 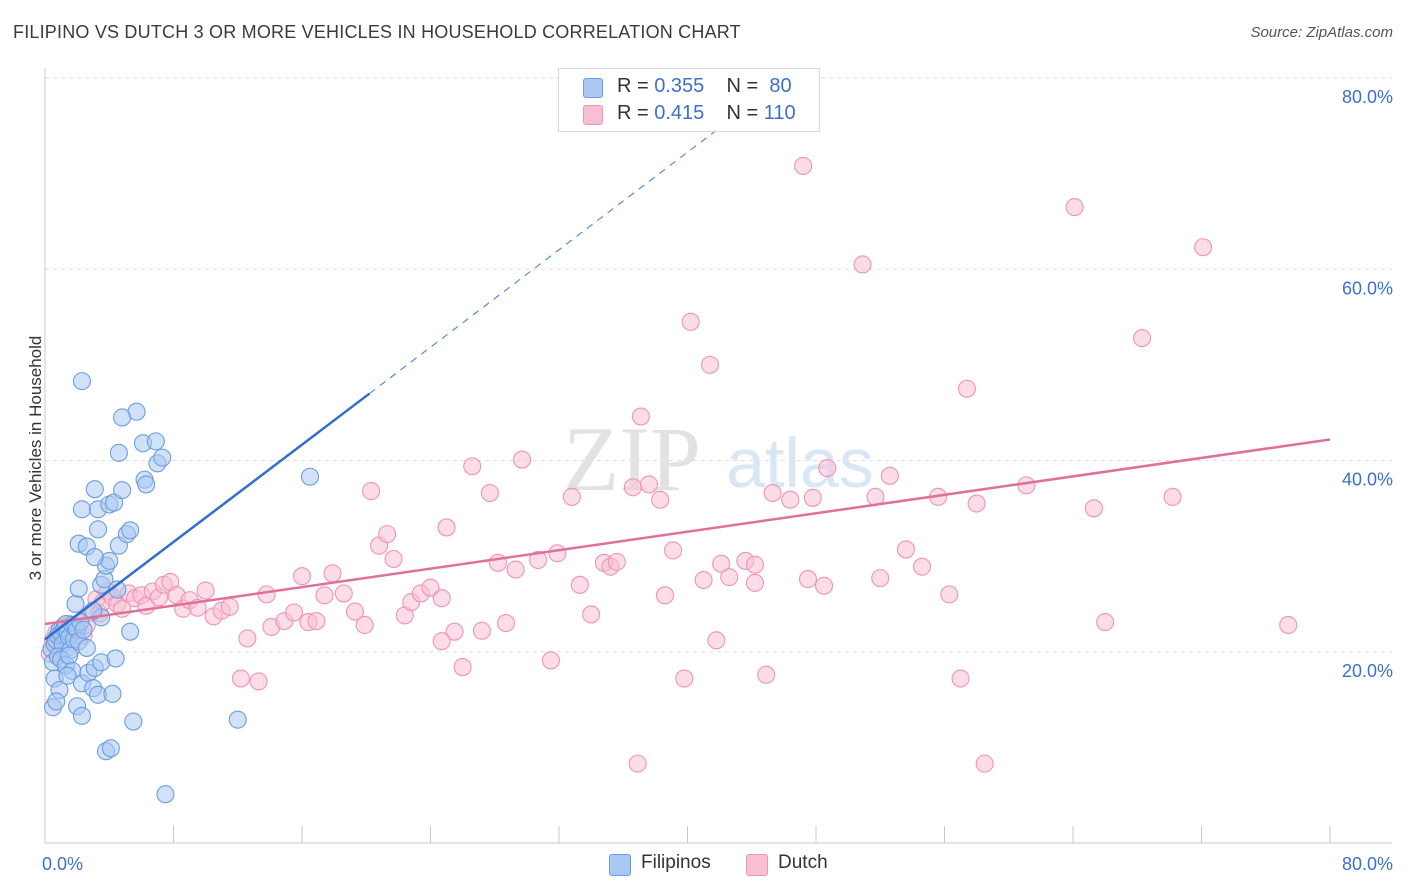 What do you see at coordinates (35, 458) in the screenshot?
I see `y-axis-label: 3 or more Vehicles in Household` at bounding box center [35, 458].